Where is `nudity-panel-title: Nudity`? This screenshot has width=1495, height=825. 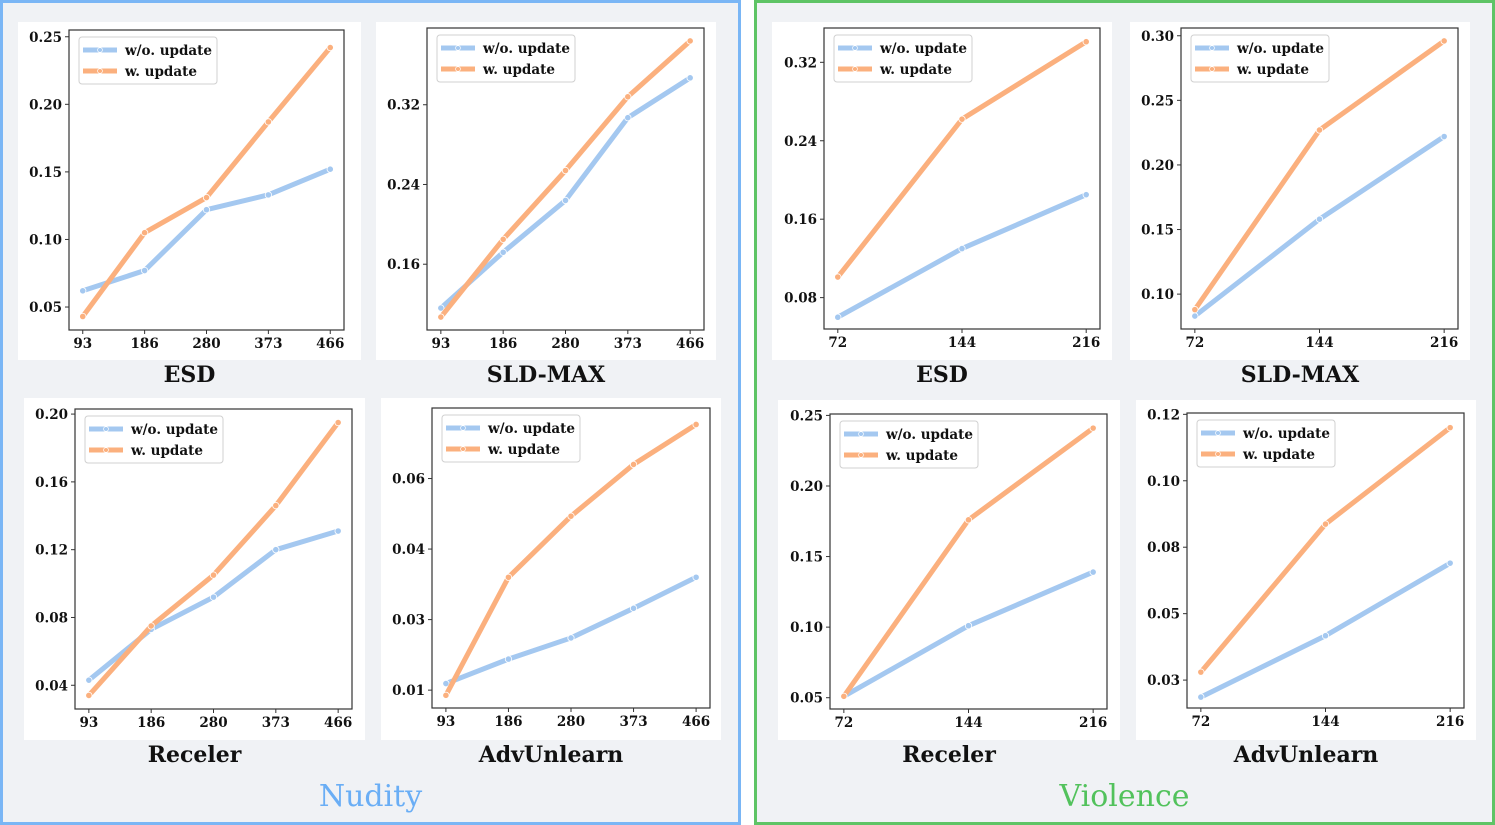 nudity-panel-title: Nudity is located at coordinates (370, 796).